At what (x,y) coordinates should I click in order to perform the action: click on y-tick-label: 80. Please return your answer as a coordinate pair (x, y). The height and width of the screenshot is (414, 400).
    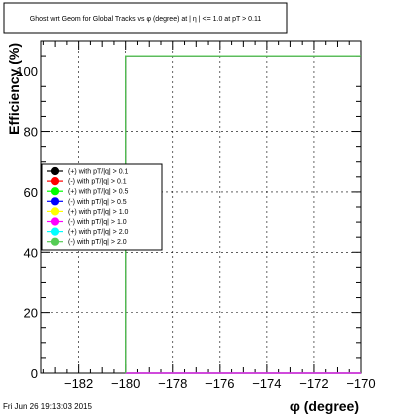
    Looking at the image, I should click on (31, 132).